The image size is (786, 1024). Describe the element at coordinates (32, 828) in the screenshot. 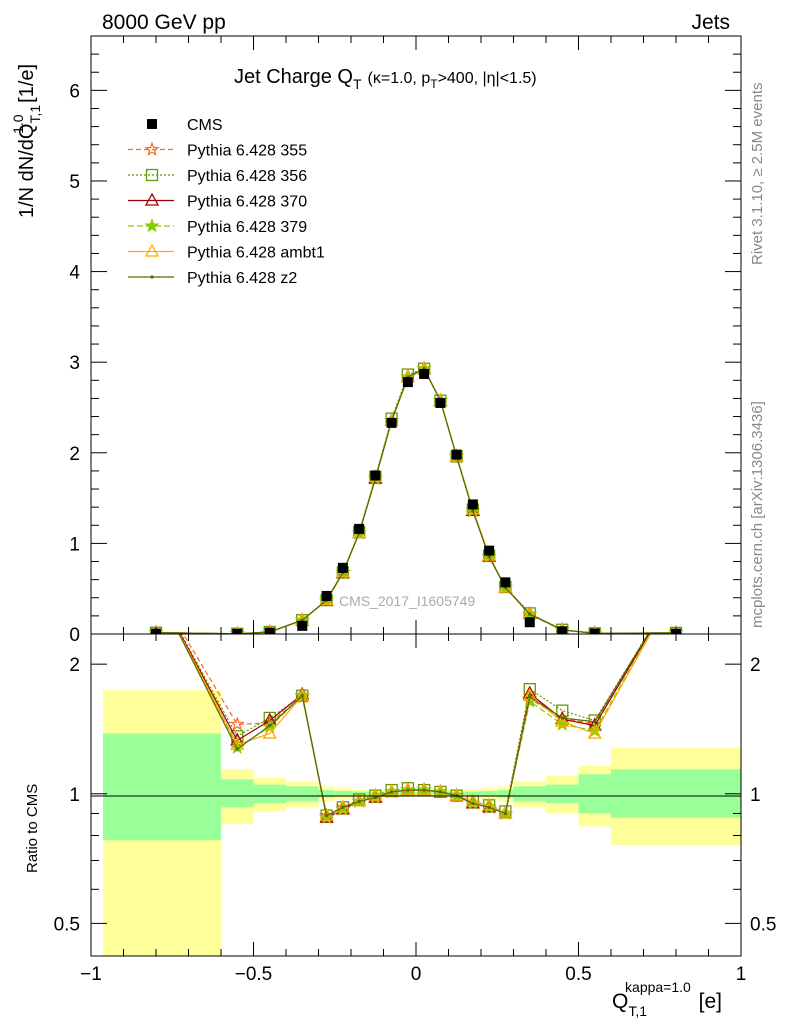

I see `ratio-y-axis-label: Ratio to CMS` at that location.